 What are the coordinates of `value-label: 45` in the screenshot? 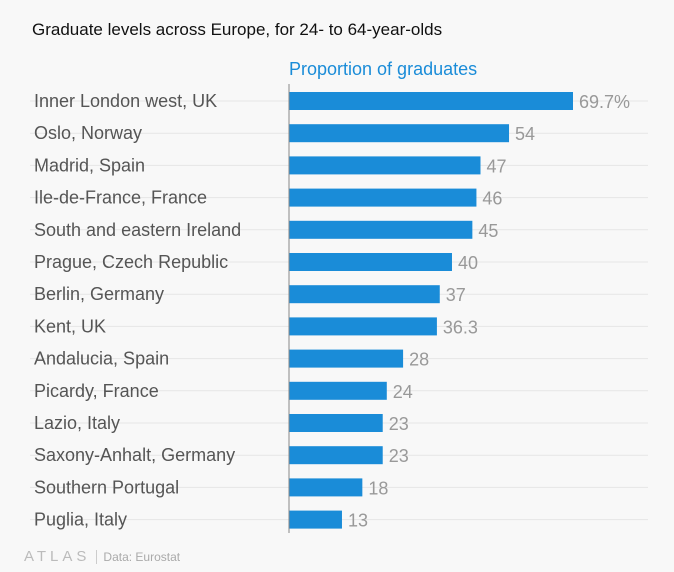 It's located at (488, 231).